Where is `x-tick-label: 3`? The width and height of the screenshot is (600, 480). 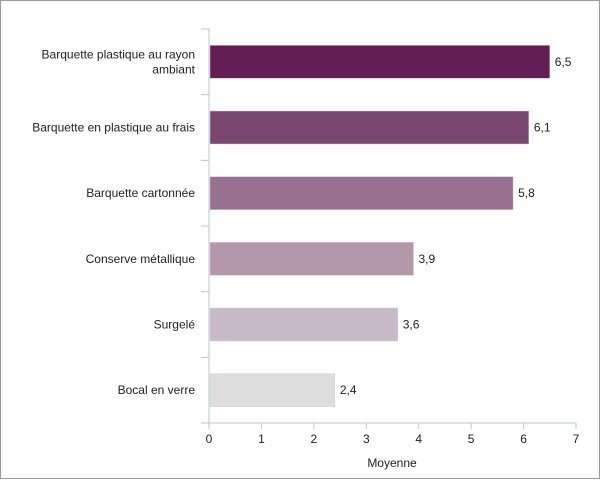
x-tick-label: 3 is located at coordinates (366, 439).